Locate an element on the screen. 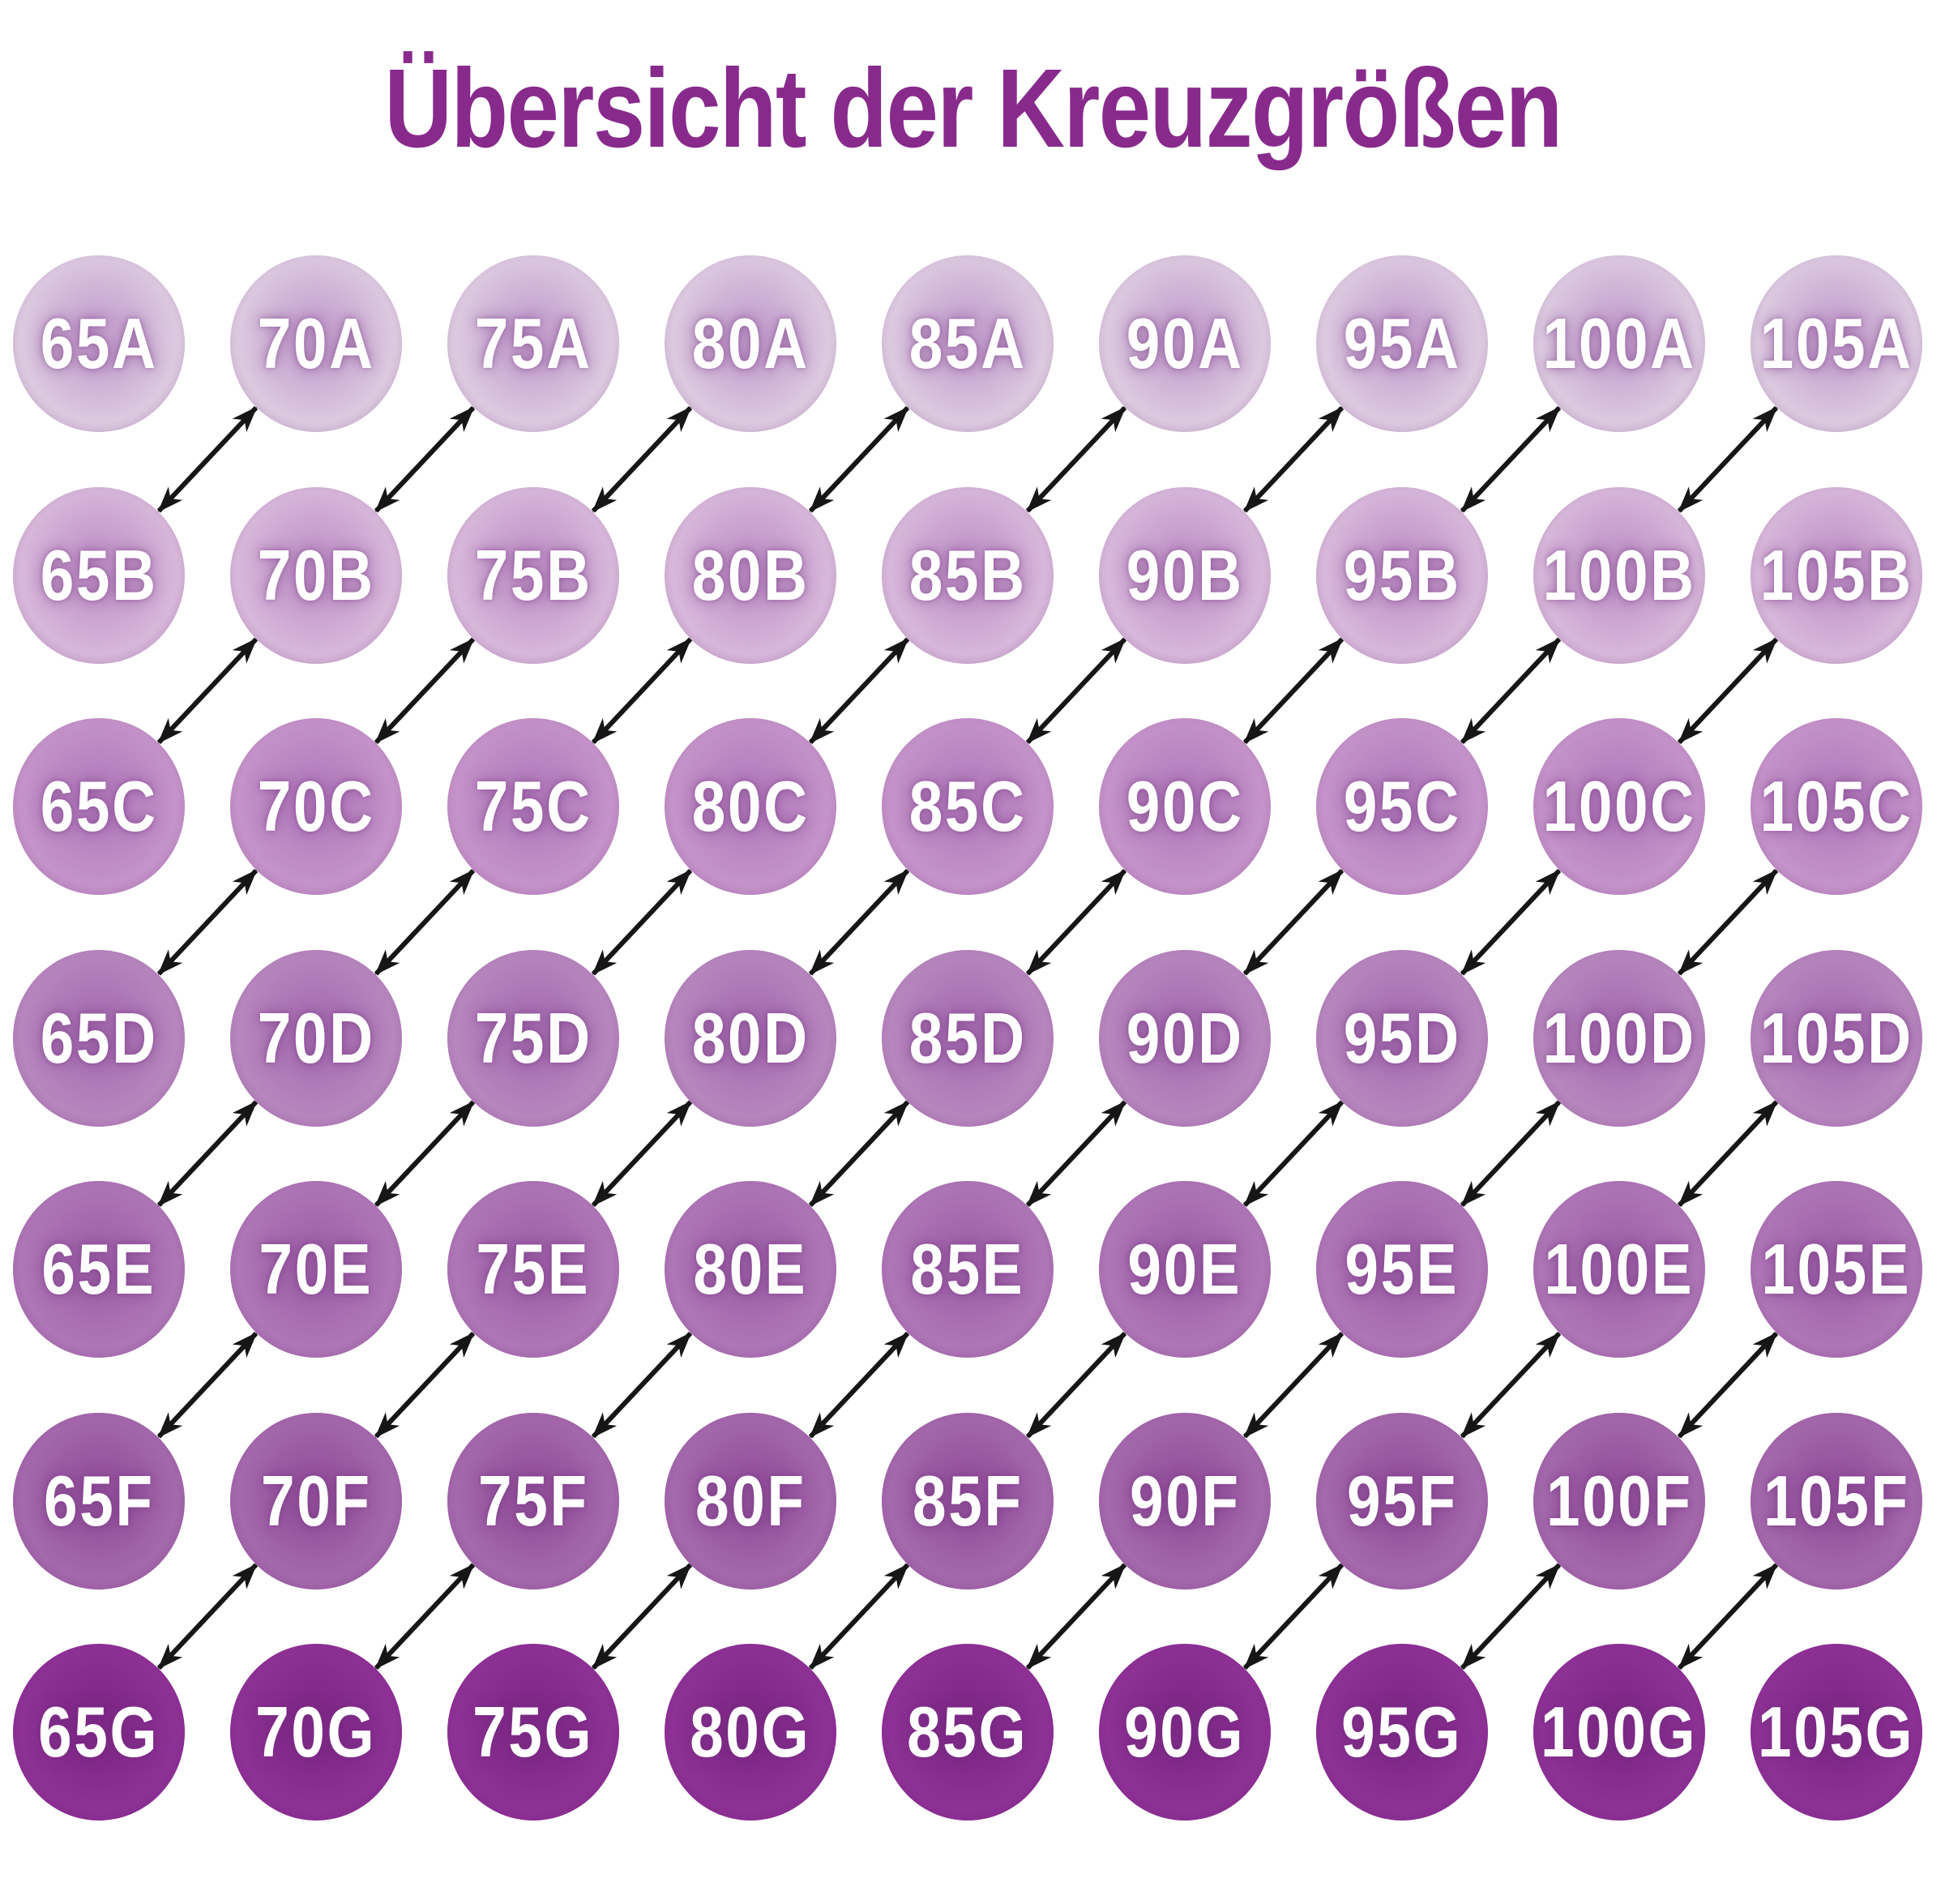  sister-size-arrow-90B-95A is located at coordinates (1293, 459).